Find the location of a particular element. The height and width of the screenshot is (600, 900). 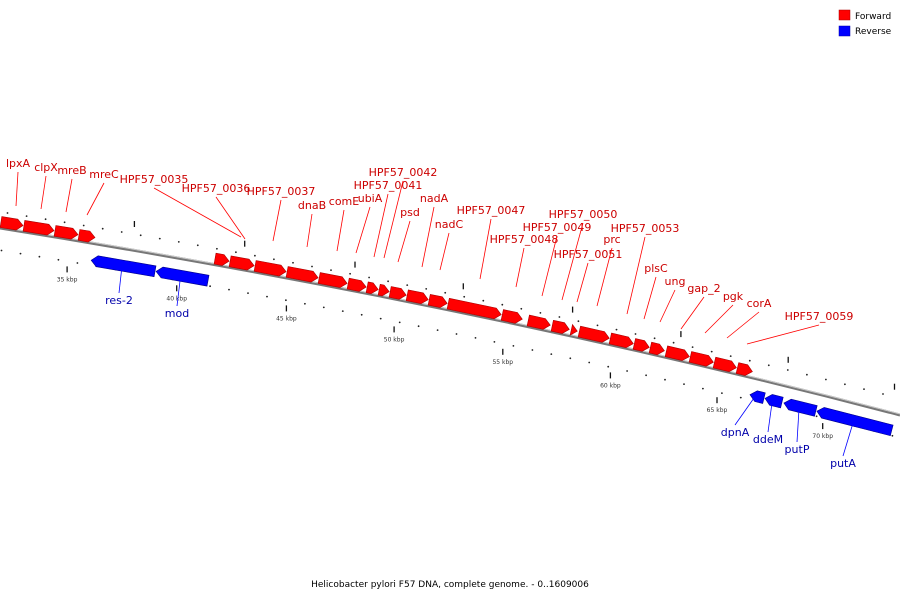

gene-label: ddeM is located at coordinates (768, 439).